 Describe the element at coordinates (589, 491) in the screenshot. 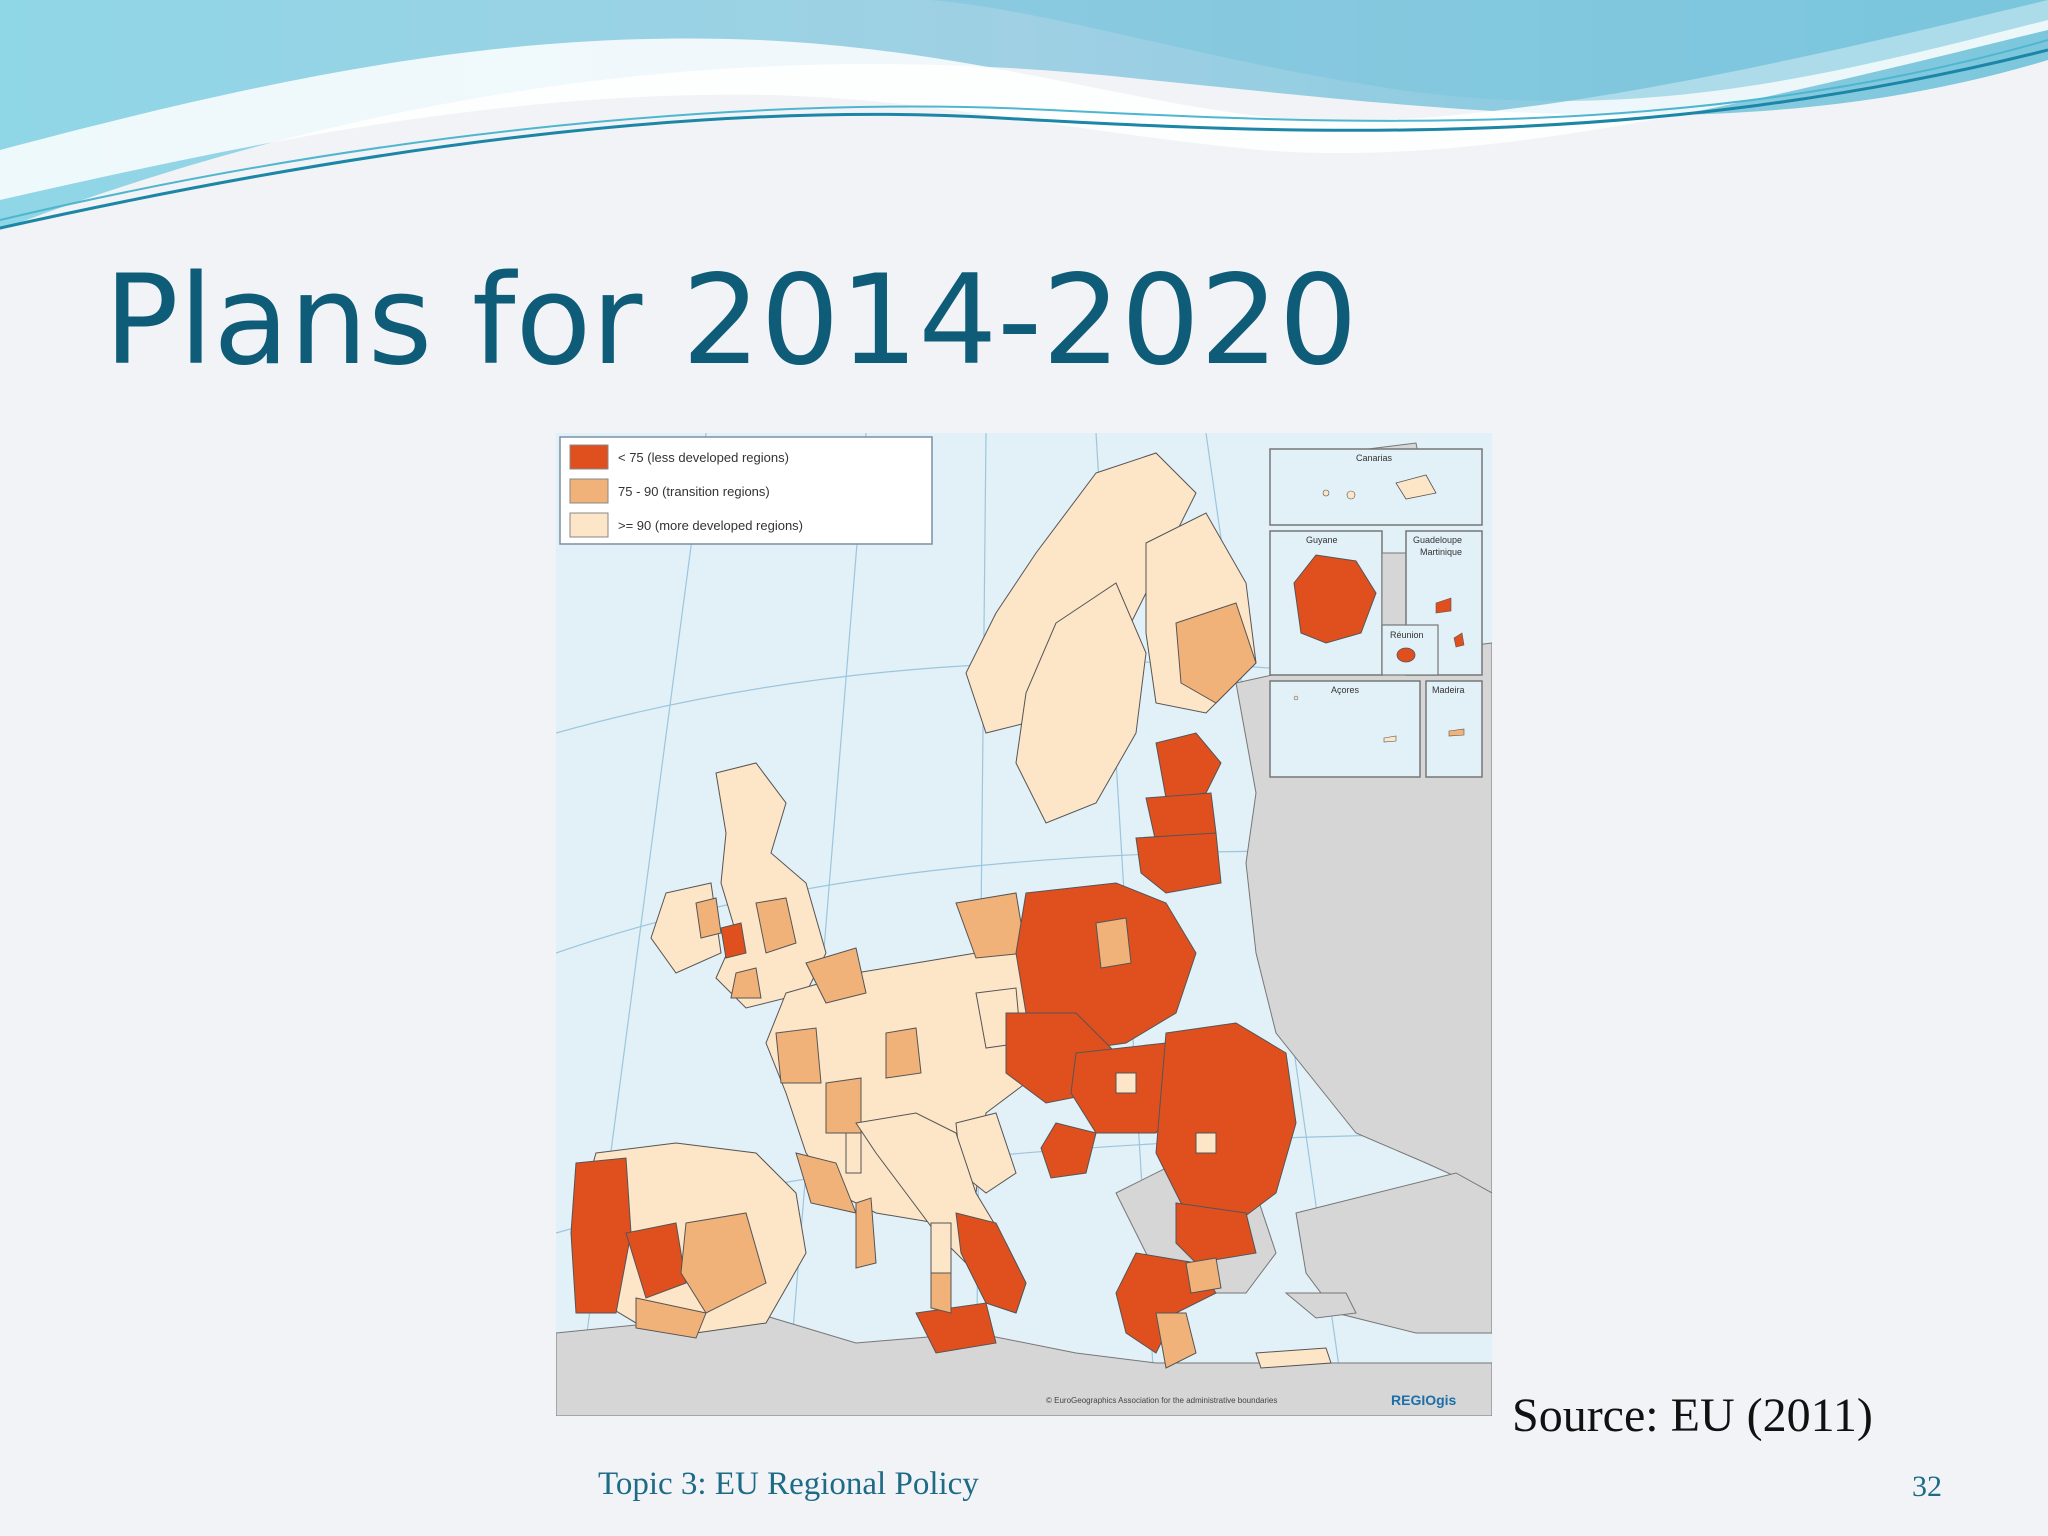

I see `legend-swatch-transition` at that location.